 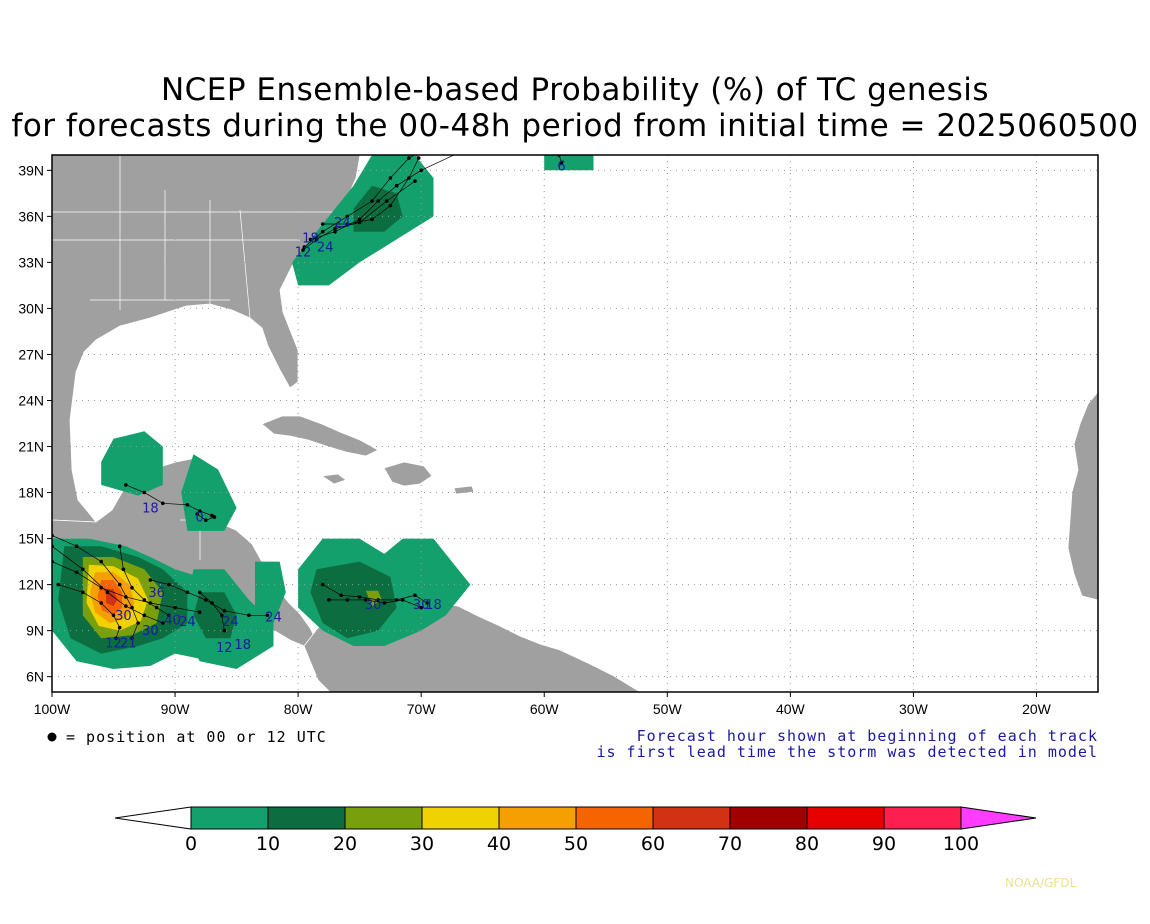 What do you see at coordinates (31, 400) in the screenshot?
I see `lat-tick-label: 24N` at bounding box center [31, 400].